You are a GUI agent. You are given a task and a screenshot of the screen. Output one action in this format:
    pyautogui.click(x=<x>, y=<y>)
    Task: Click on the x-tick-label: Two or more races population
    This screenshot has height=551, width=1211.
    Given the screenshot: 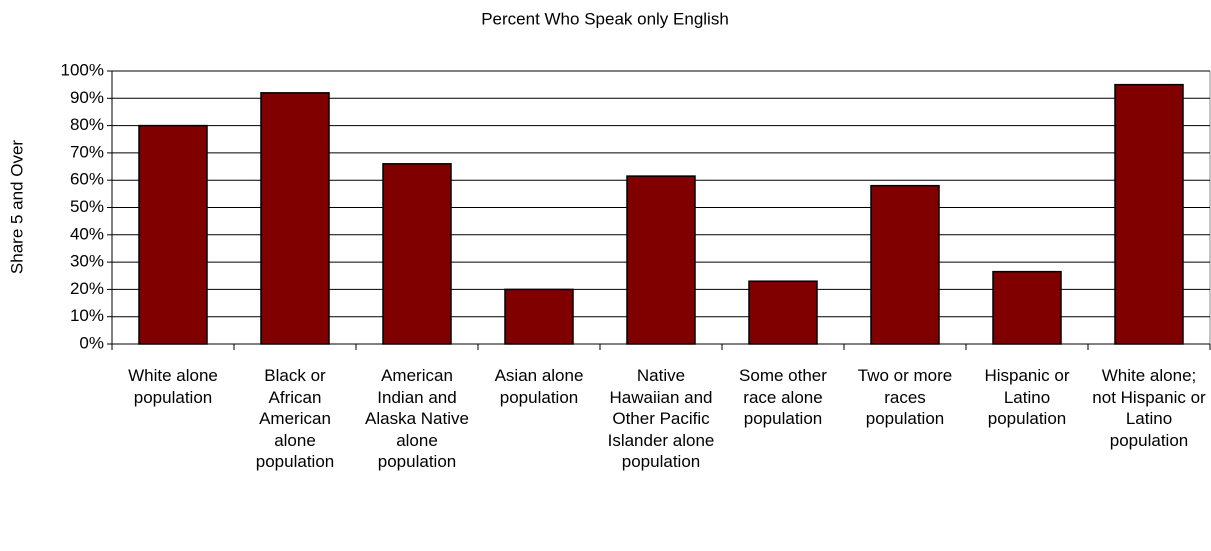 What is the action you would take?
    pyautogui.click(x=905, y=397)
    